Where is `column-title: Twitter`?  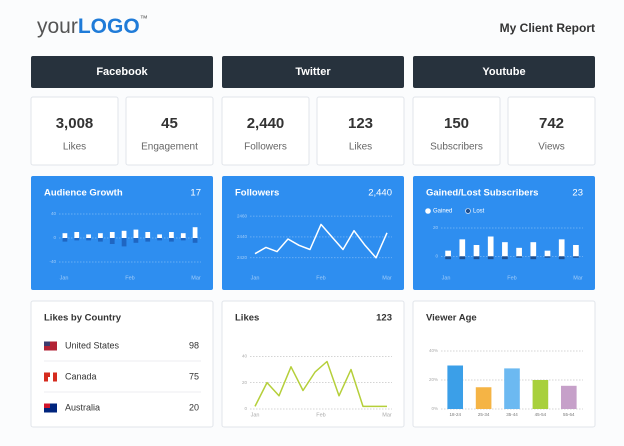 column-title: Twitter is located at coordinates (313, 72).